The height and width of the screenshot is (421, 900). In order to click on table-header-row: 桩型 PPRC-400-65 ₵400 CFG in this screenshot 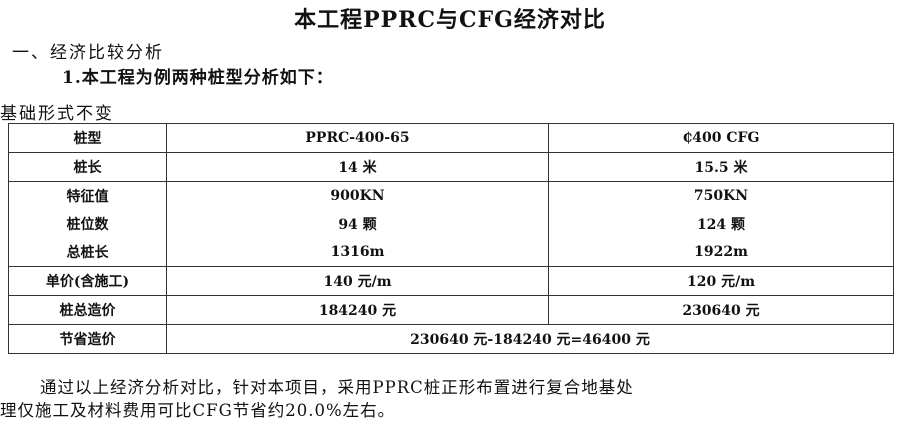, I will do `click(451, 138)`.